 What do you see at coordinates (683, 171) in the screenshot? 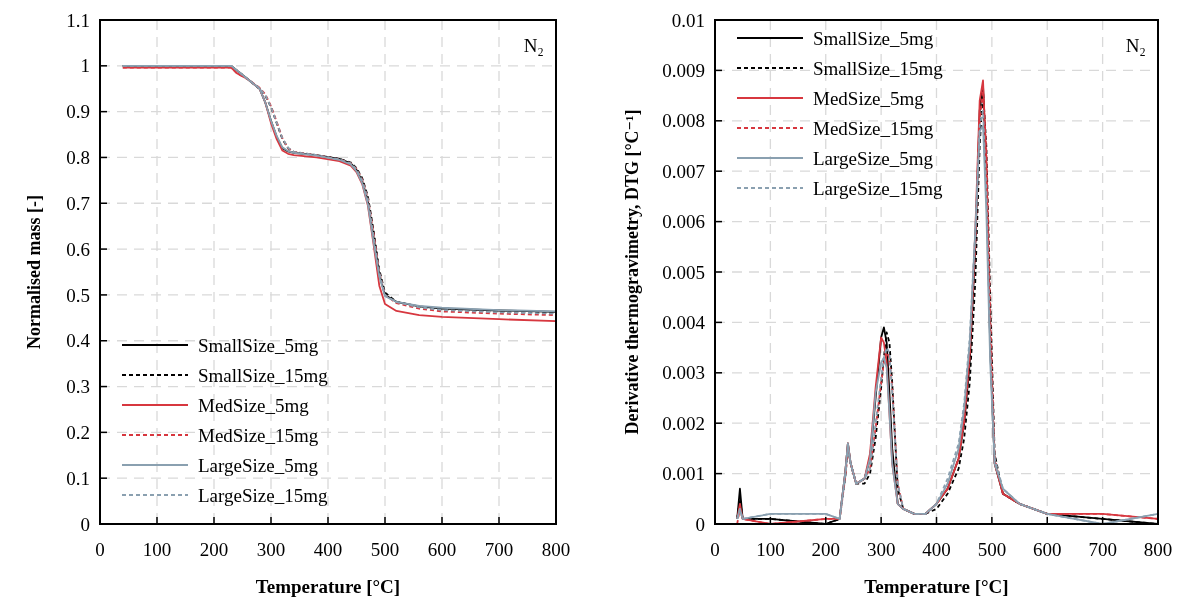
I see `y-tick-label: 0.007` at bounding box center [683, 171].